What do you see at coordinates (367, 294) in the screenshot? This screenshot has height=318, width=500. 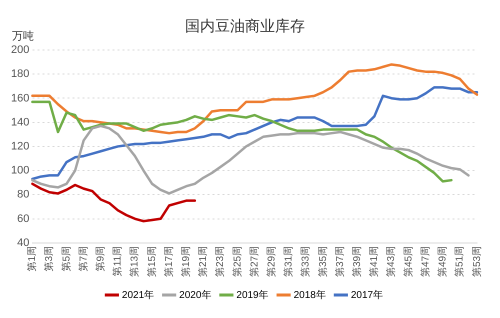 I see `legend-label: 2017年` at bounding box center [367, 294].